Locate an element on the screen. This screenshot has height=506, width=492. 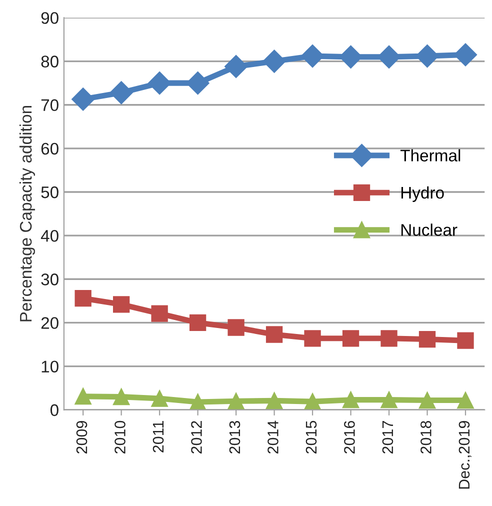
x-tick-label: 2012 is located at coordinates (196, 437).